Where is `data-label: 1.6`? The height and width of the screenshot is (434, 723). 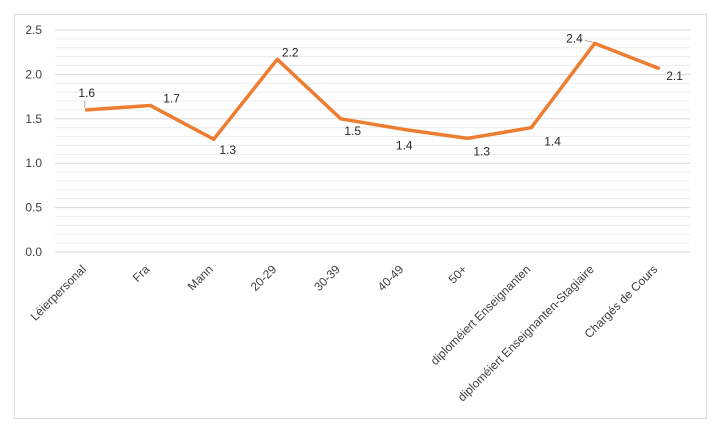
data-label: 1.6 is located at coordinates (86, 93).